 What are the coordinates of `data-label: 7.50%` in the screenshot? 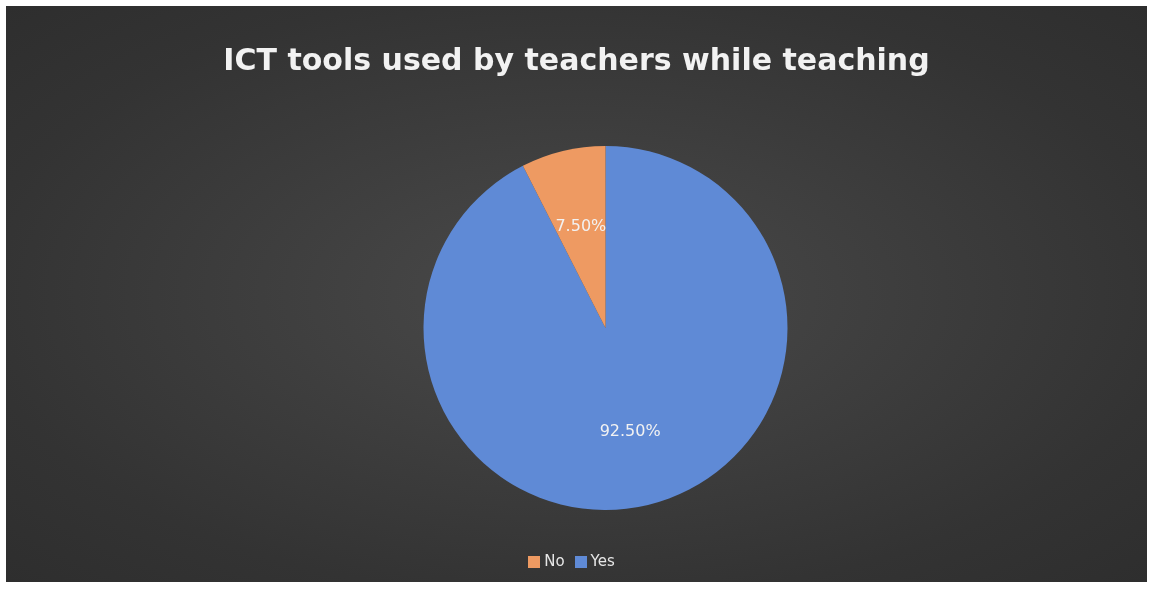 It's located at (581, 225).